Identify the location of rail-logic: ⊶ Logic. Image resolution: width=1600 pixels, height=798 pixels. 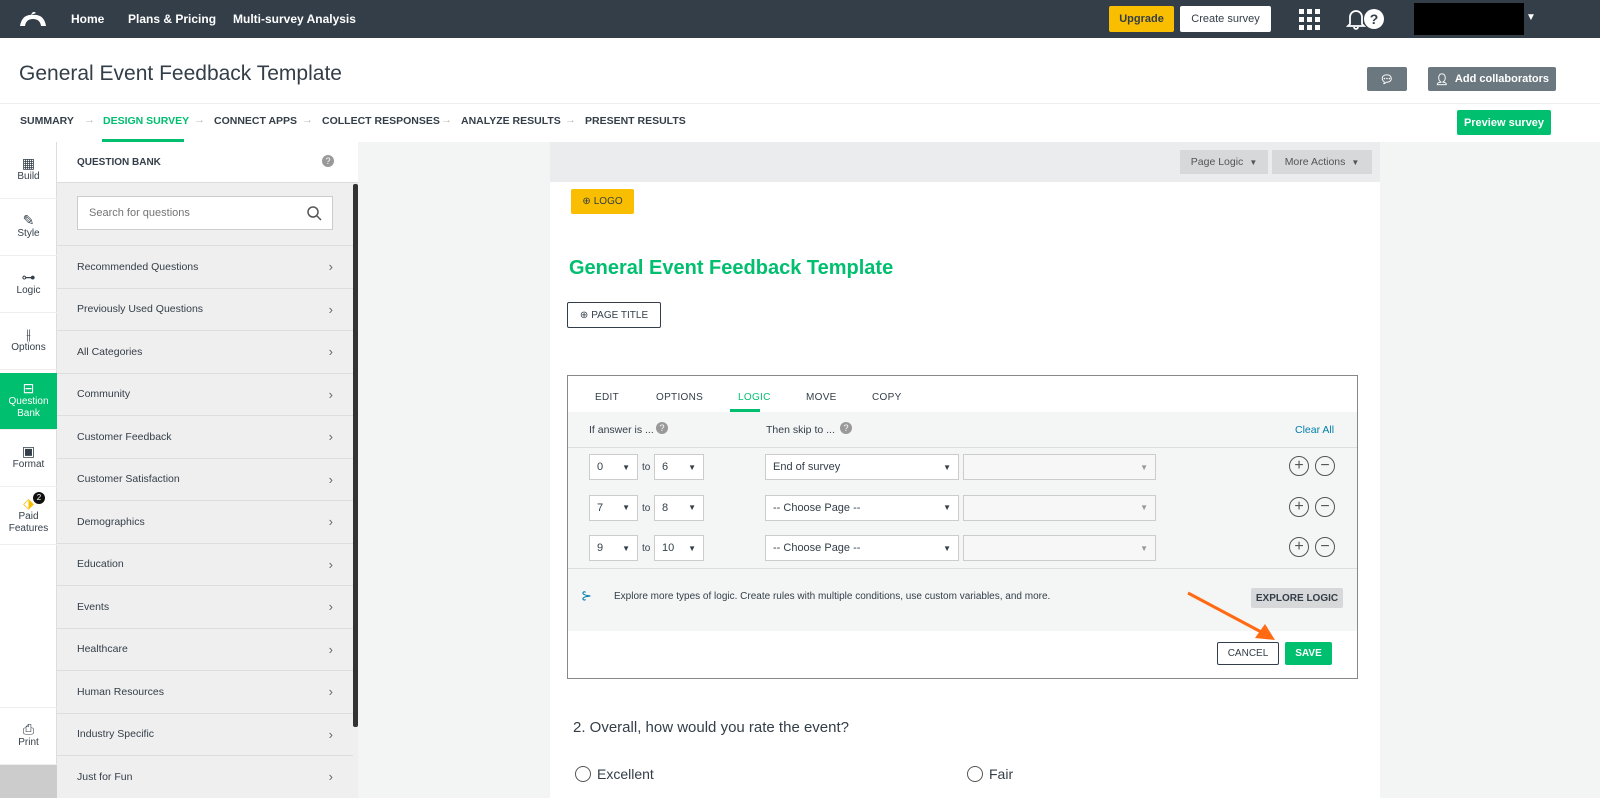
(28, 284).